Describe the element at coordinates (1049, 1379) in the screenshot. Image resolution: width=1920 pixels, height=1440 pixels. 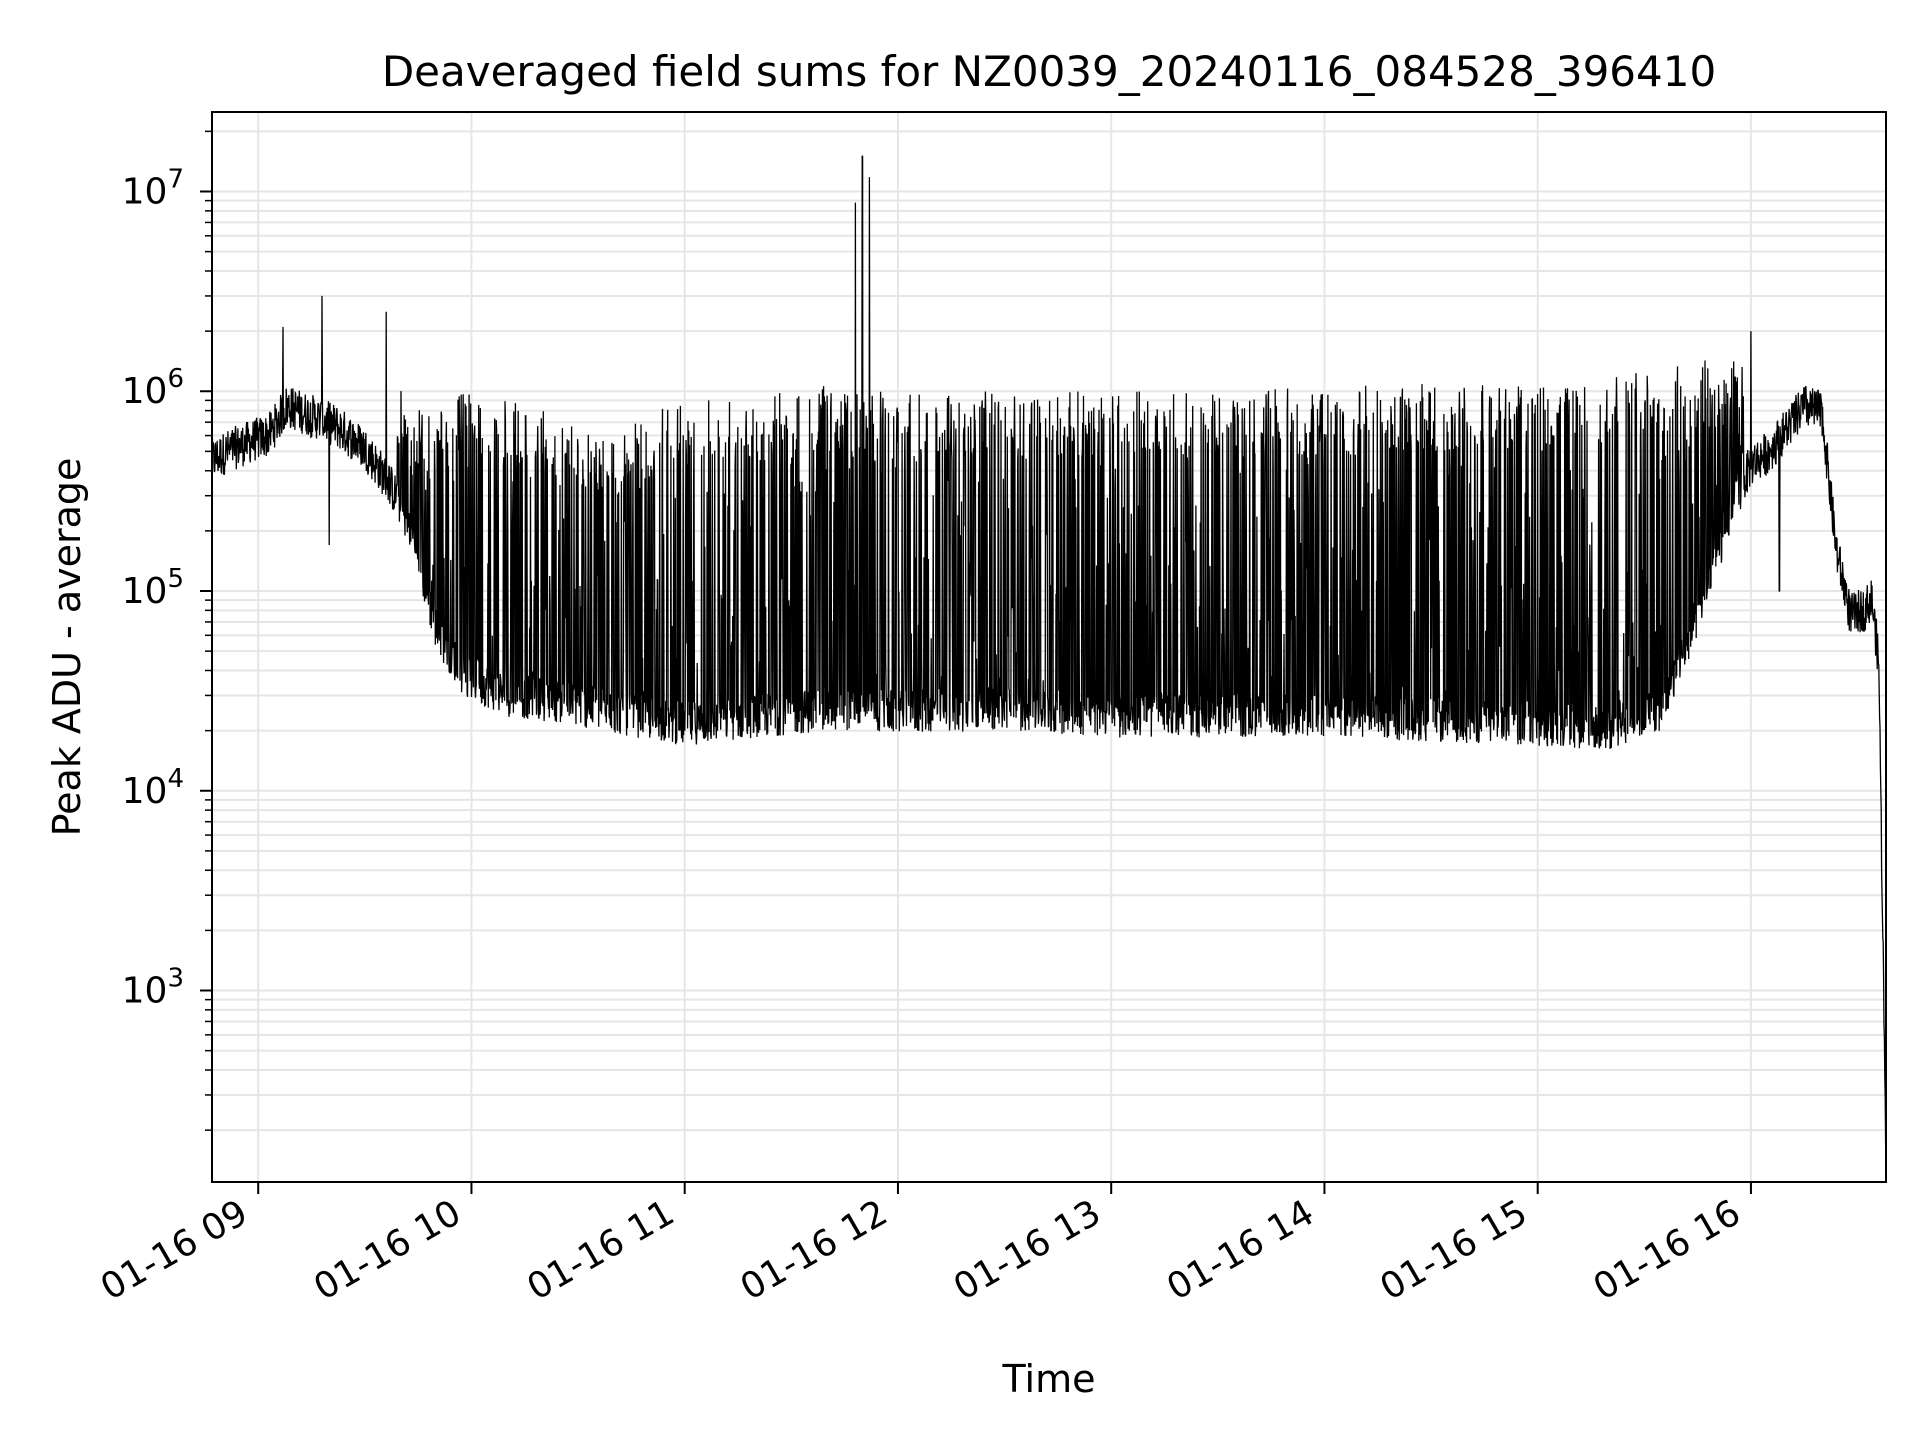
I see `x-axis-label: Time` at that location.